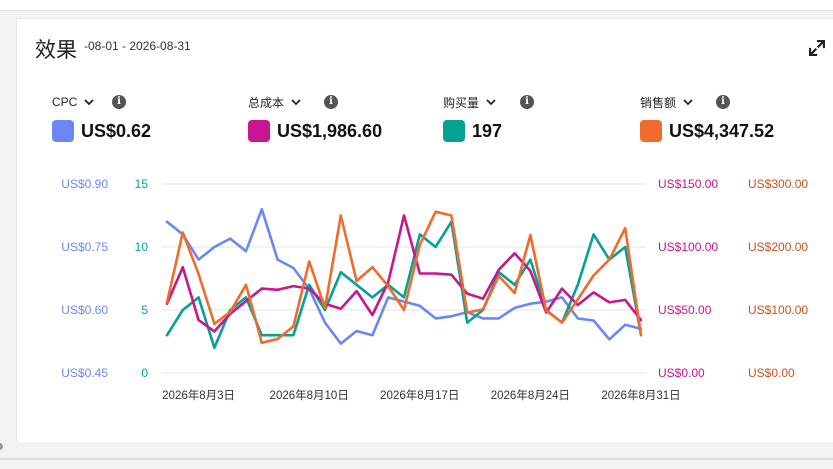 This screenshot has width=833, height=469. I want to click on metric-value: US$1,986.60, so click(330, 130).